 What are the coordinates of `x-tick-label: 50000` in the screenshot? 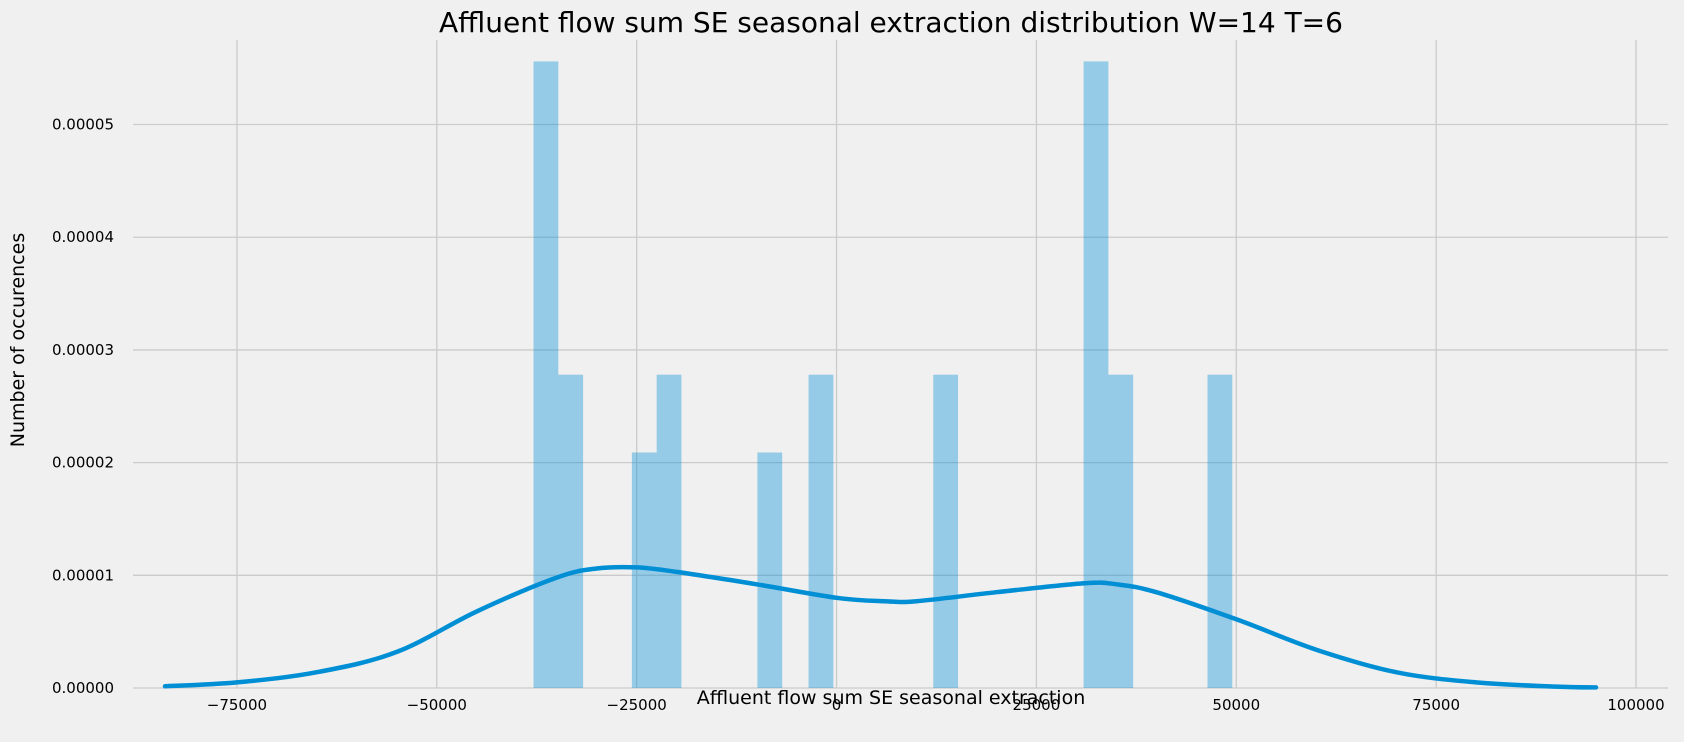 It's located at (1236, 705).